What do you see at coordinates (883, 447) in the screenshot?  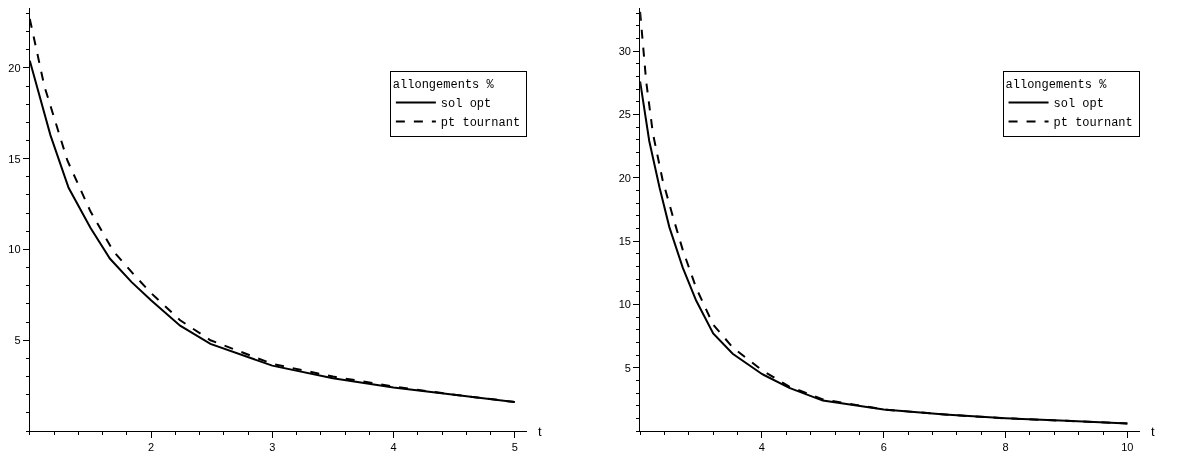 I see `x-tick-label: 6` at bounding box center [883, 447].